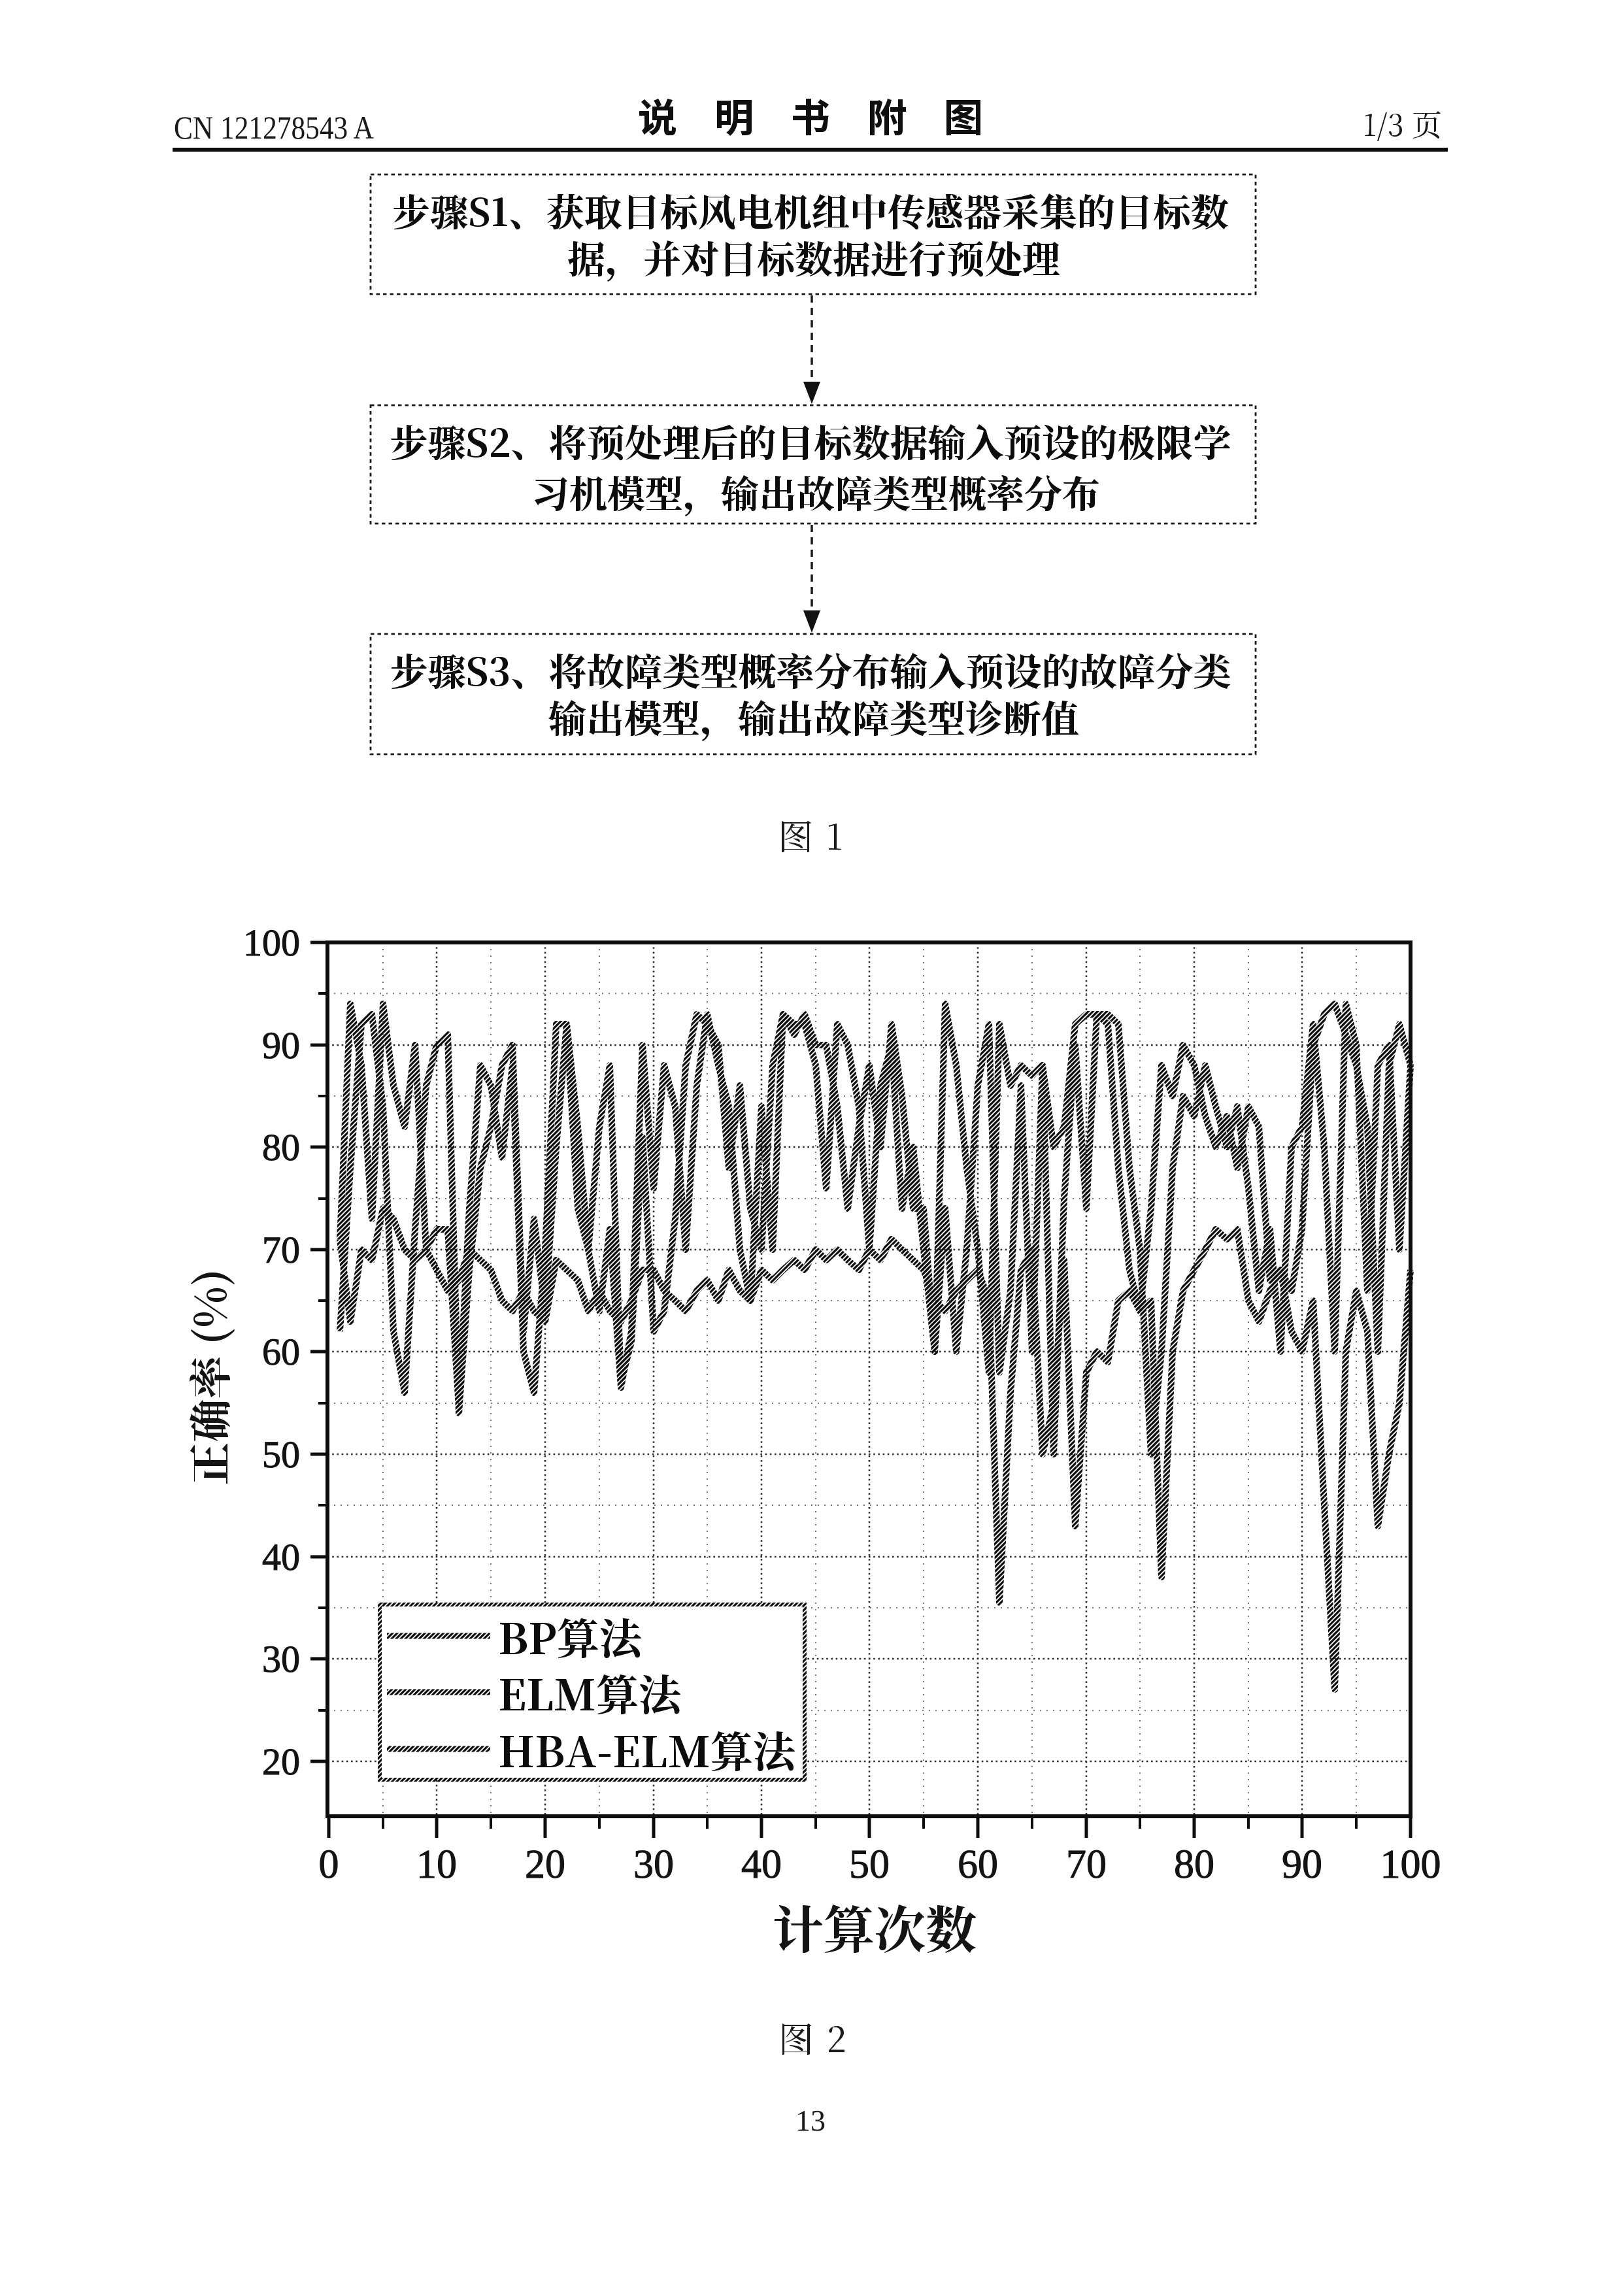 The image size is (1621, 2296). Describe the element at coordinates (274, 127) in the screenshot. I see `svg-text: CN 121278543 A` at that location.